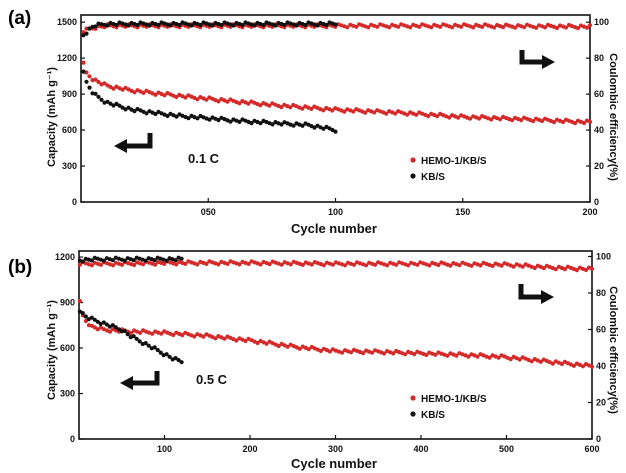 This screenshot has width=626, height=473. What do you see at coordinates (599, 130) in the screenshot?
I see `panel-a-y2-tick-label: 40` at bounding box center [599, 130].